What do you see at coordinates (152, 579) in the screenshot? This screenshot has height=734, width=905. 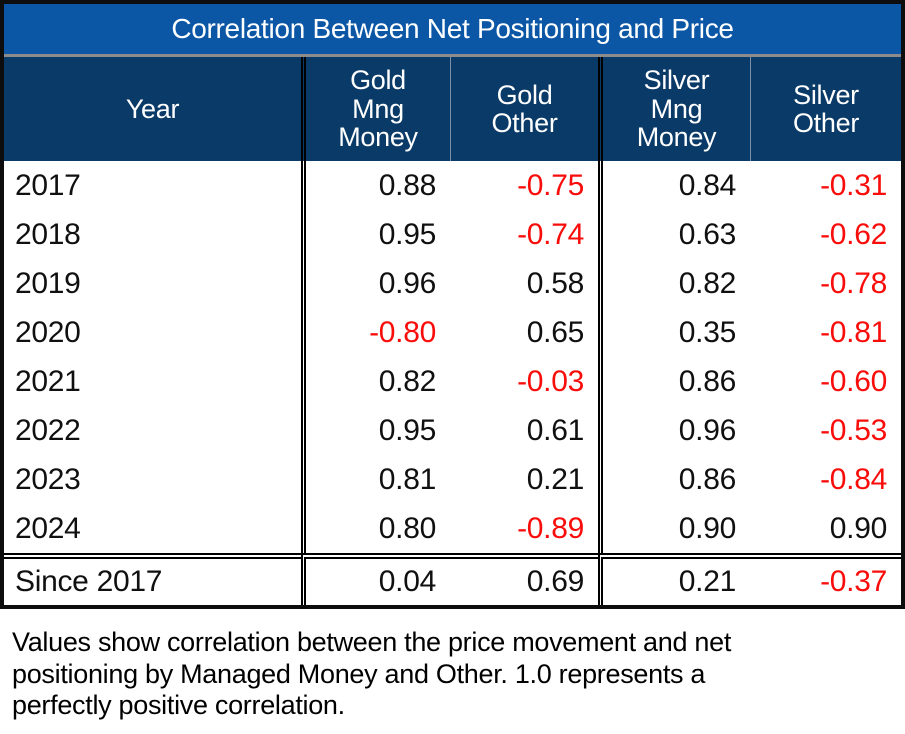 I see `year-cell: Since 2017` at bounding box center [152, 579].